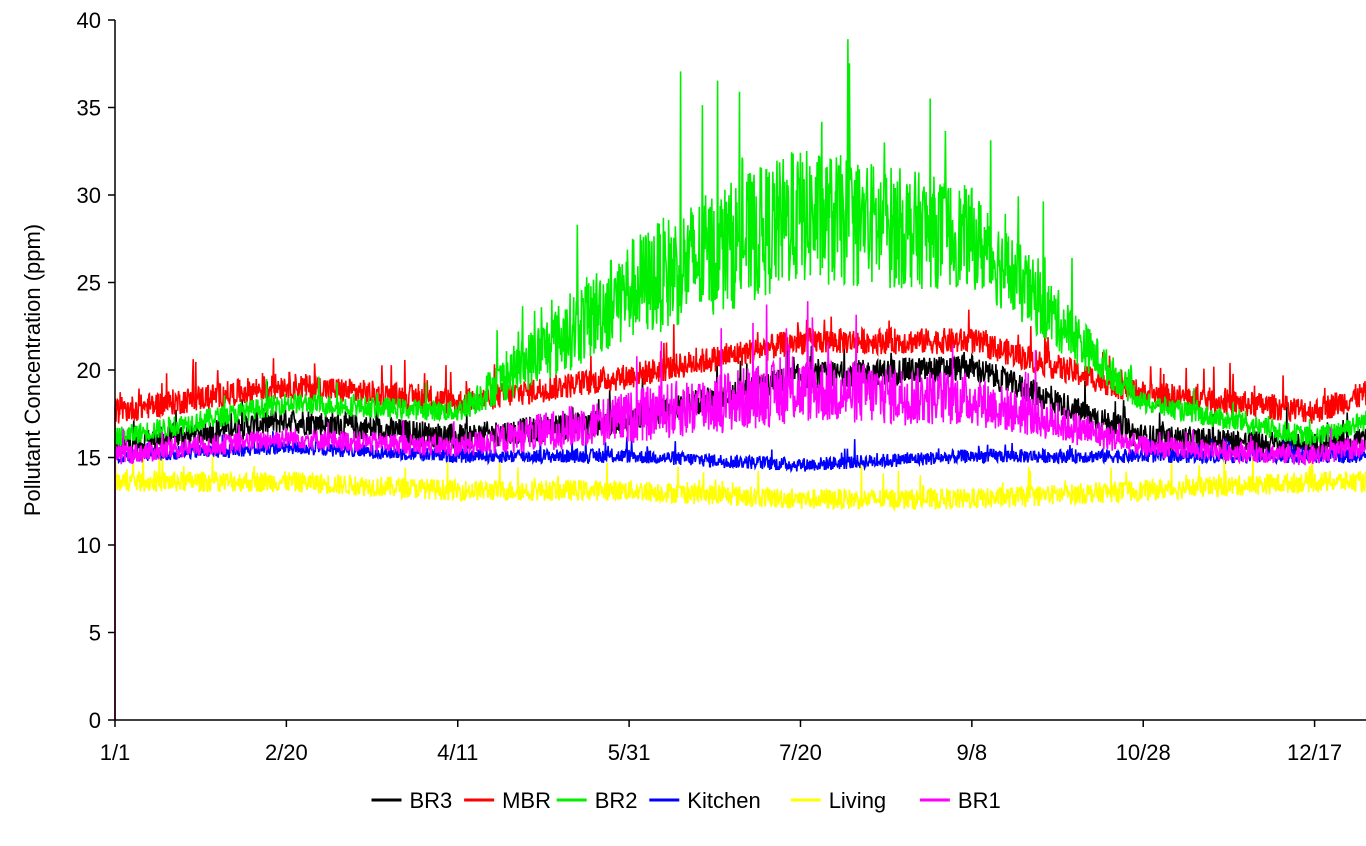  I want to click on legend-item-kitchen: Kitchen, so click(705, 800).